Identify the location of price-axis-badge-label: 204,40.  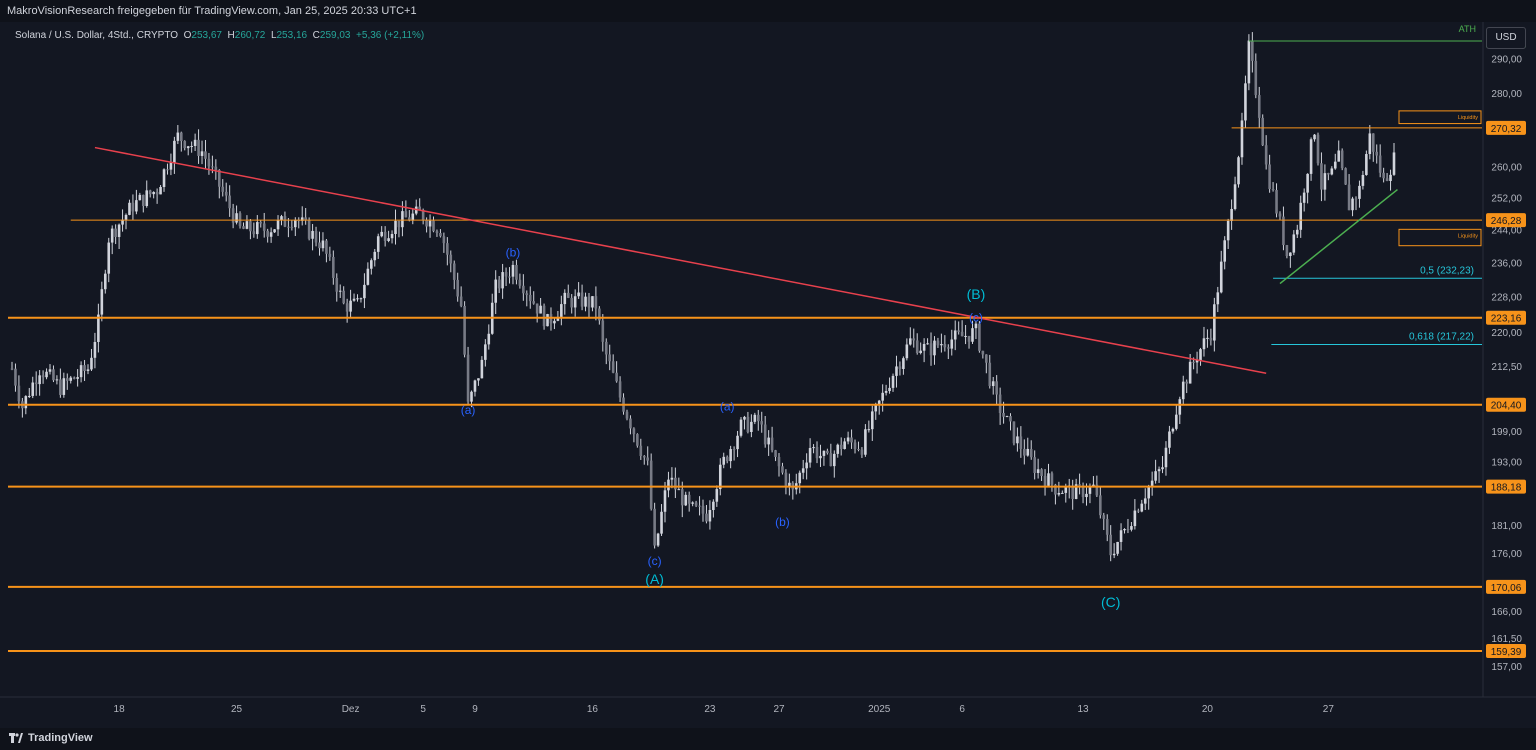
(1506, 406).